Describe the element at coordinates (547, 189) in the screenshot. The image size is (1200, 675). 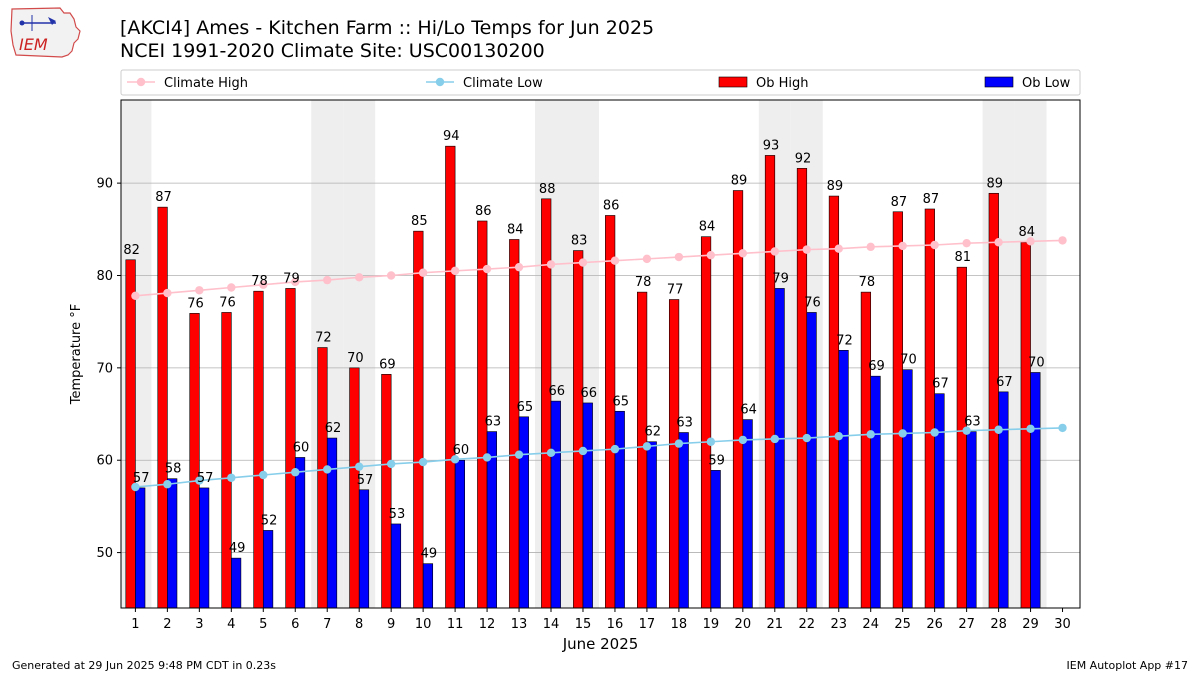
I see `ob-high-label: 88` at that location.